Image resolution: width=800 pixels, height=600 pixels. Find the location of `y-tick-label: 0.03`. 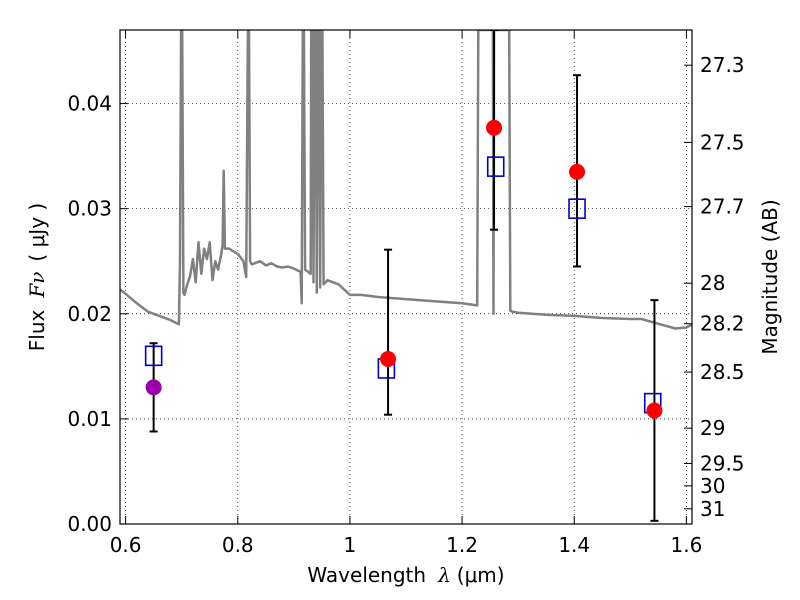

y-tick-label: 0.03 is located at coordinates (89, 209).